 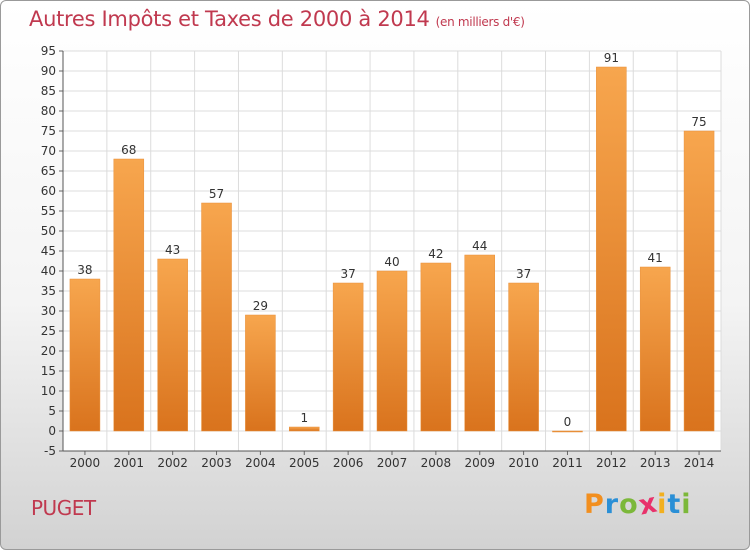 I want to click on x-tick-label: 2000, so click(x=85, y=463).